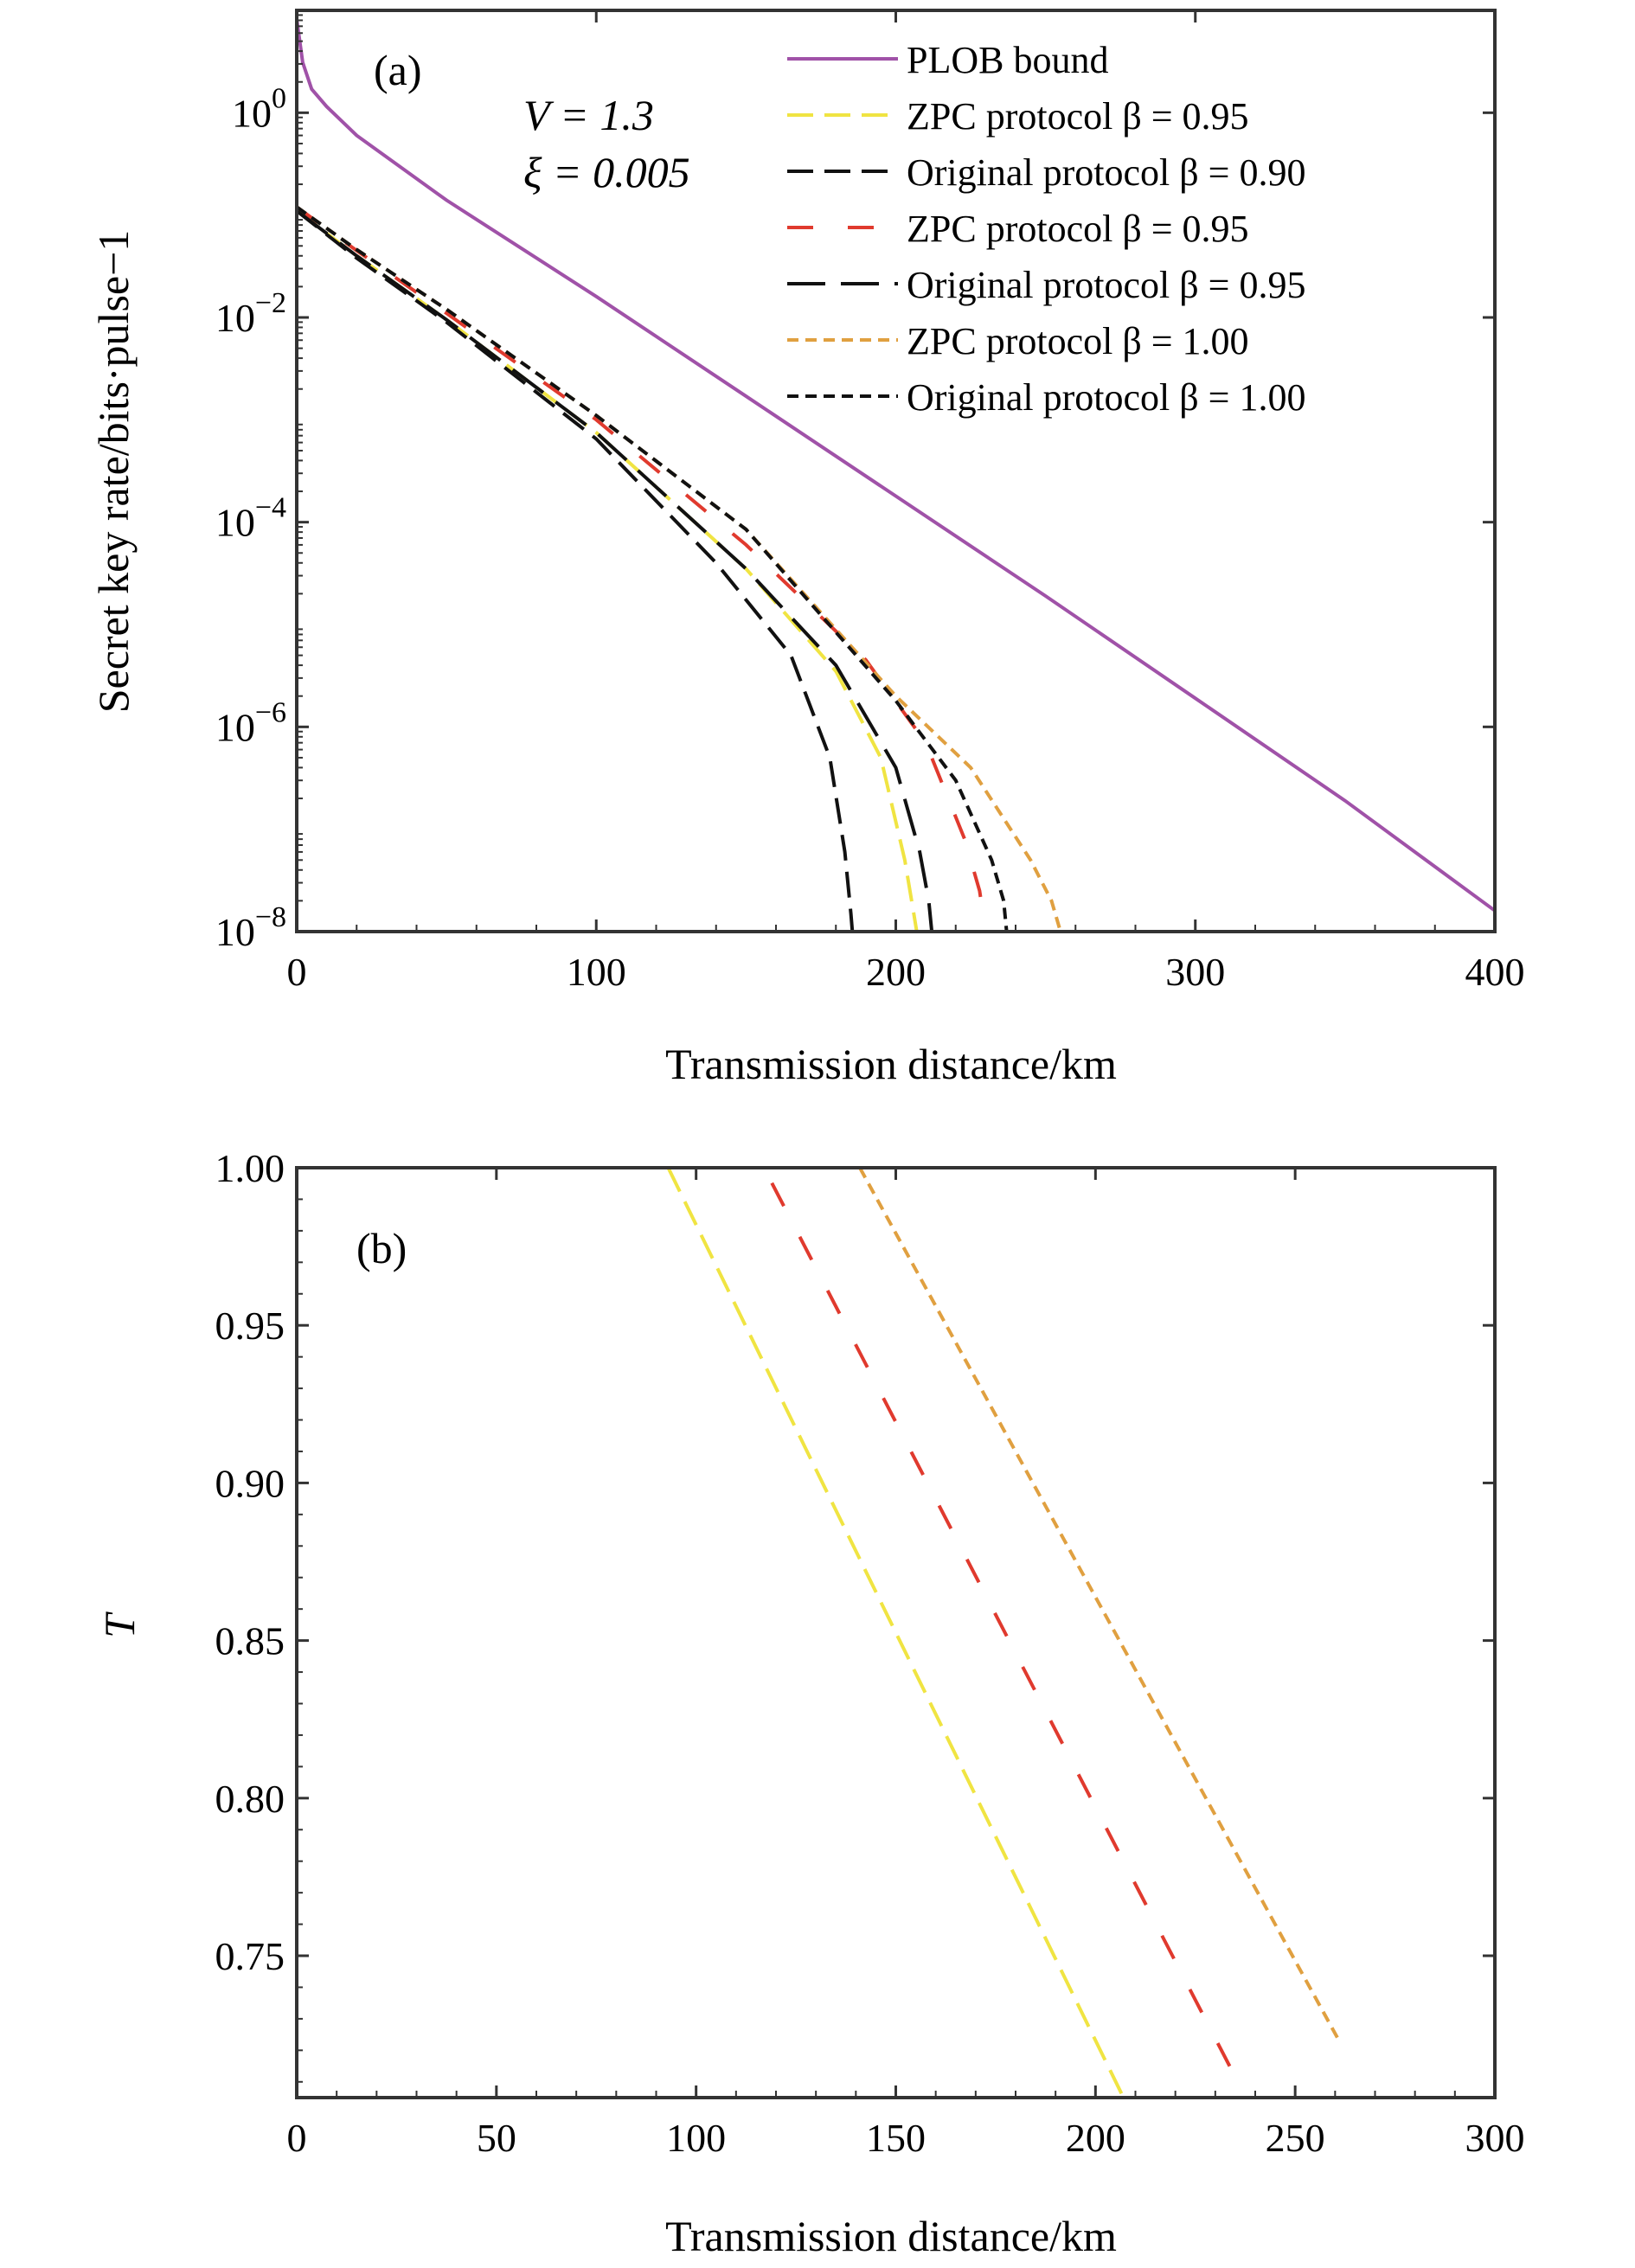 Image resolution: width=1635 pixels, height=2268 pixels. What do you see at coordinates (1007, 60) in the screenshot?
I see `legend-label-1: PLOB bound` at bounding box center [1007, 60].